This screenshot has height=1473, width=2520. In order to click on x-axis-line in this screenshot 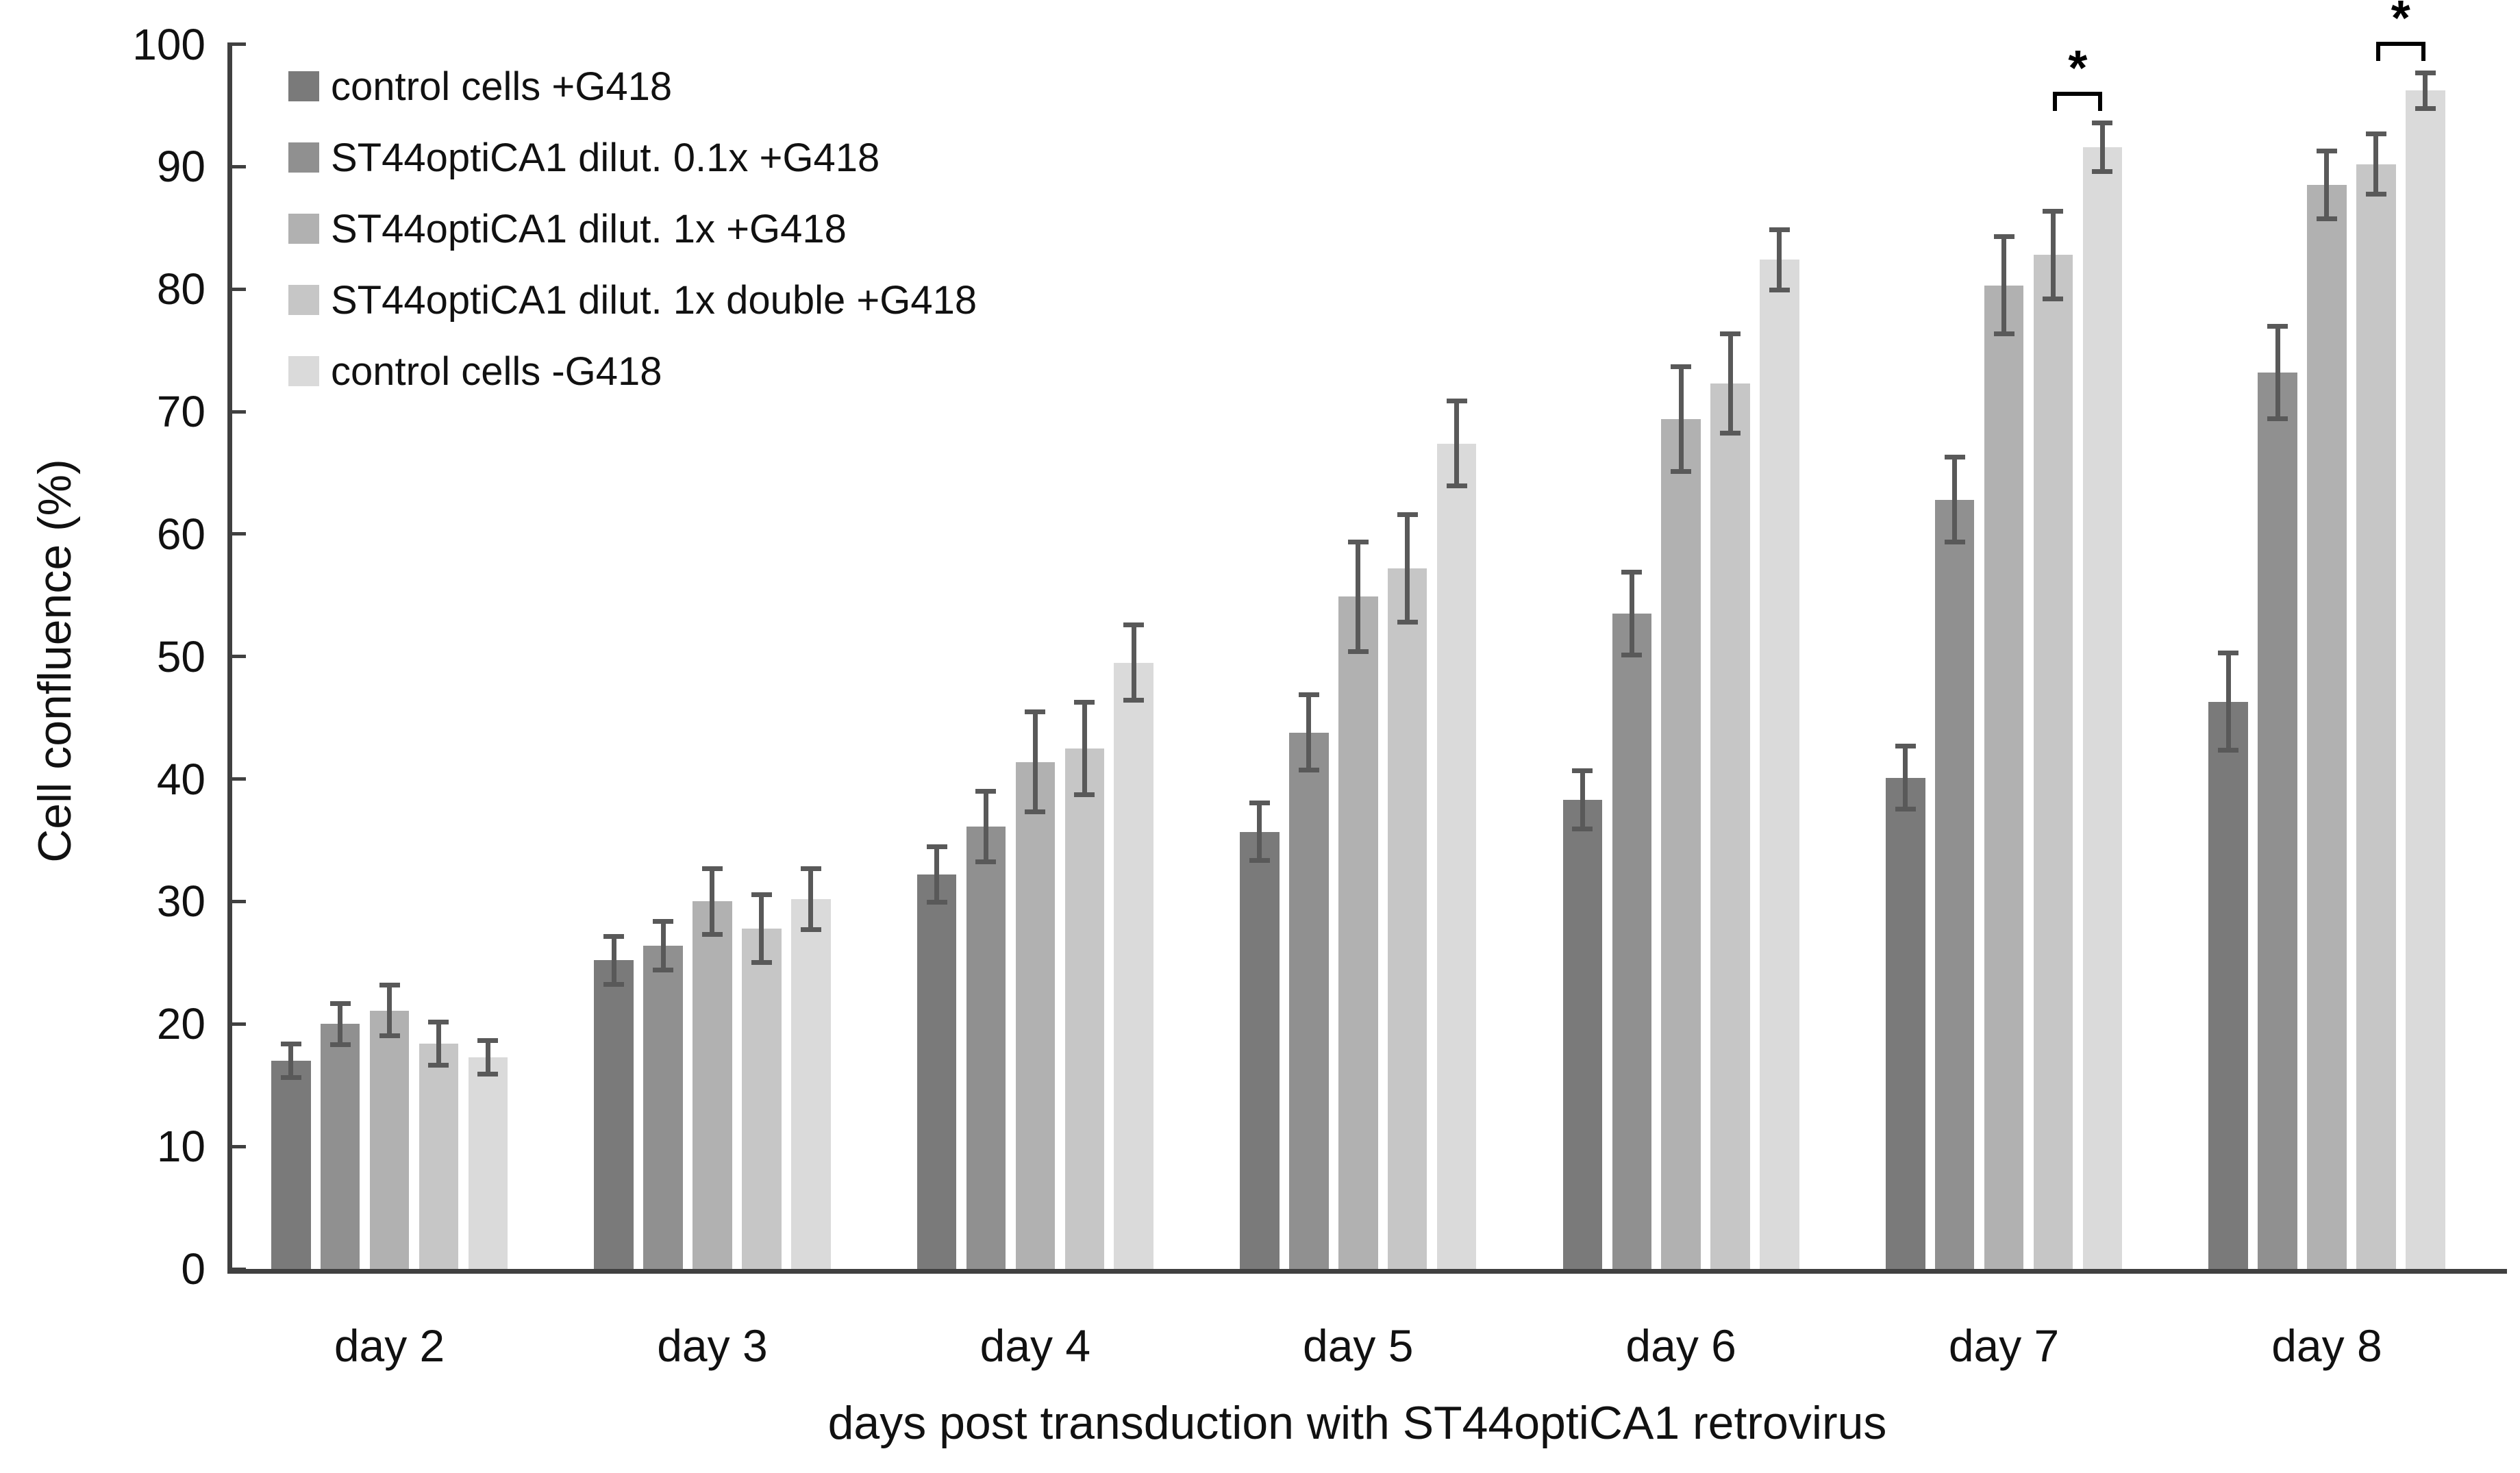, I will do `click(1367, 1271)`.